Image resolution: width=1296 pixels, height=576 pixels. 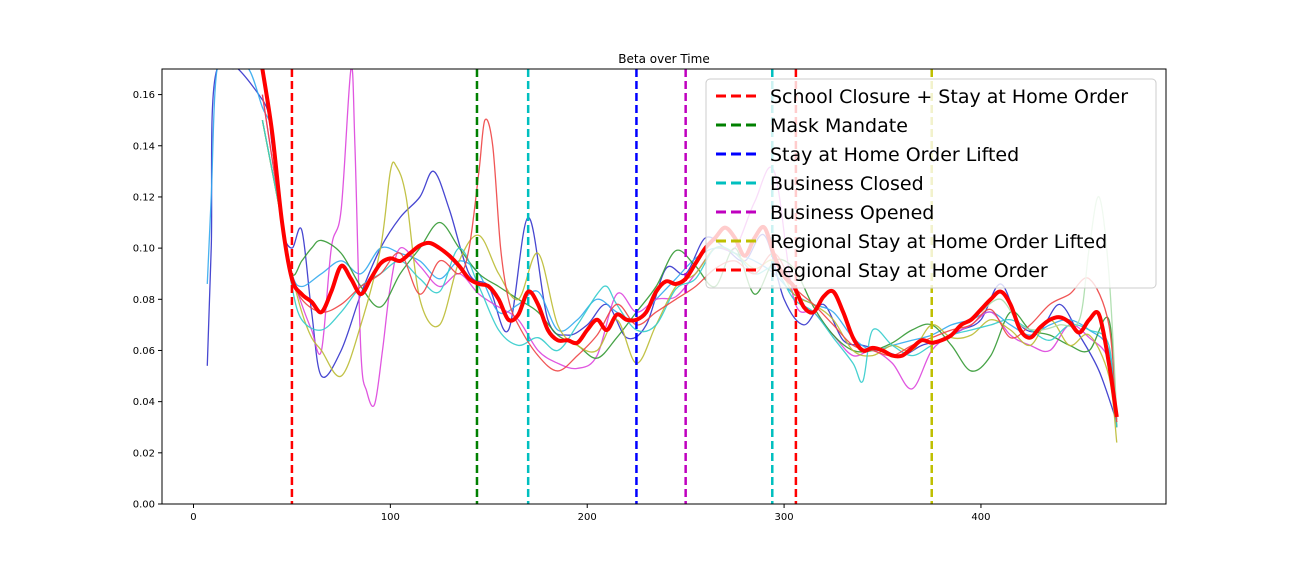 What do you see at coordinates (144, 95) in the screenshot?
I see `y-tick-label: 0.16` at bounding box center [144, 95].